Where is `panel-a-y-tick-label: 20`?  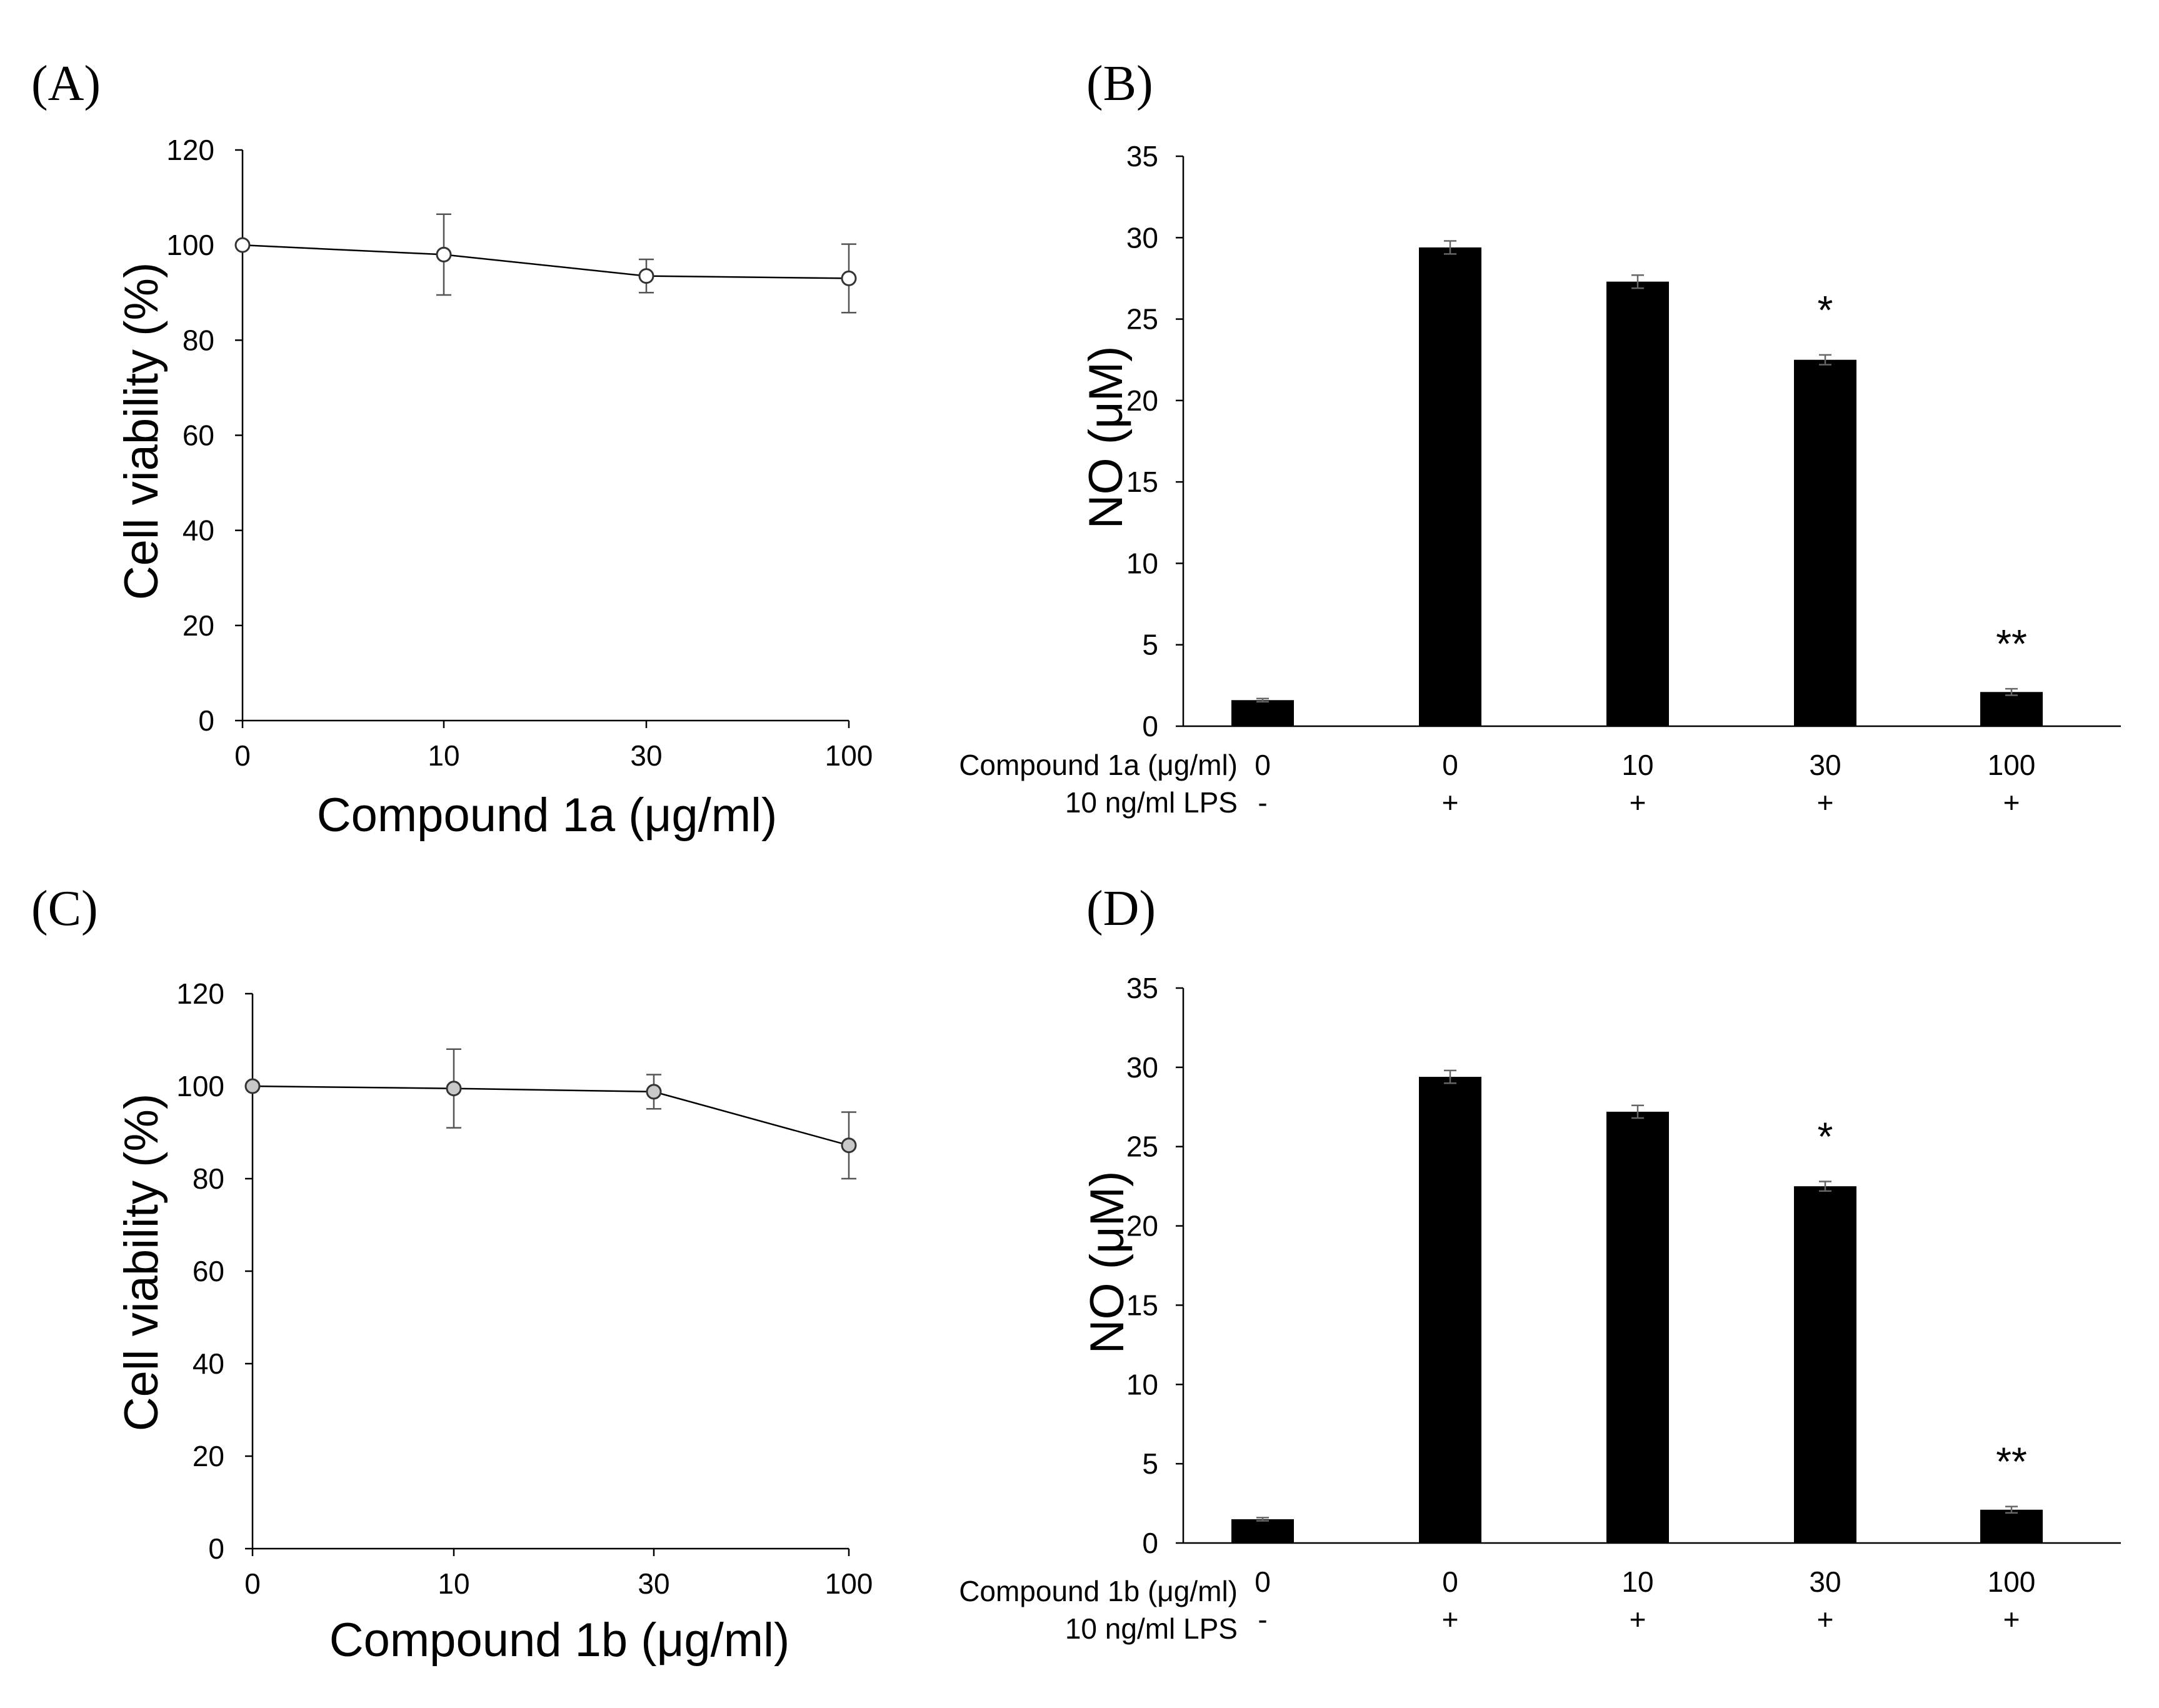
panel-a-y-tick-label: 20 is located at coordinates (199, 625).